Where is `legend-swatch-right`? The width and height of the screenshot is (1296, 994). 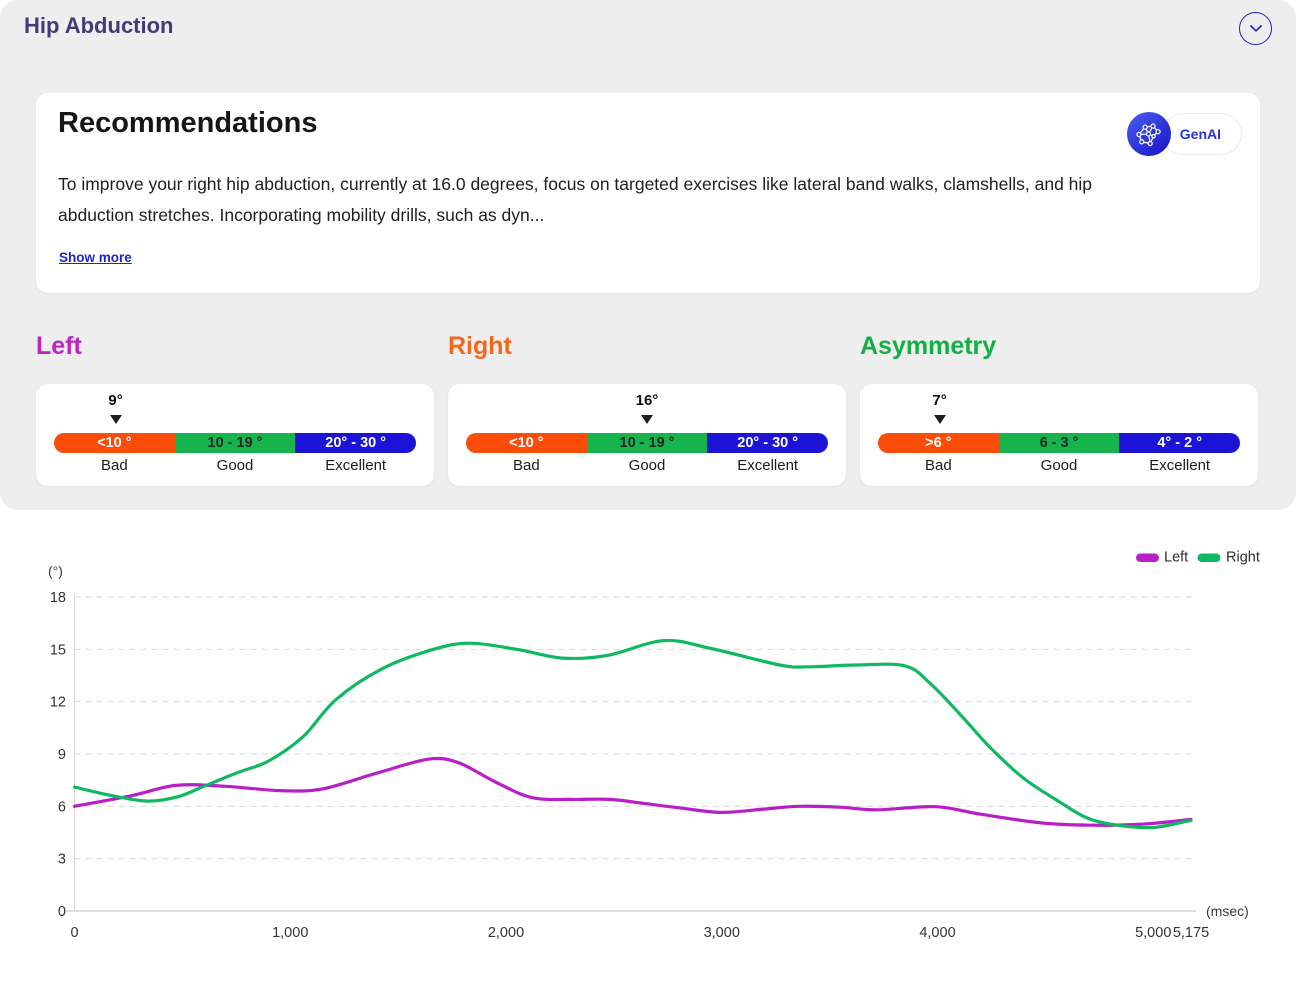
legend-swatch-right is located at coordinates (1209, 558).